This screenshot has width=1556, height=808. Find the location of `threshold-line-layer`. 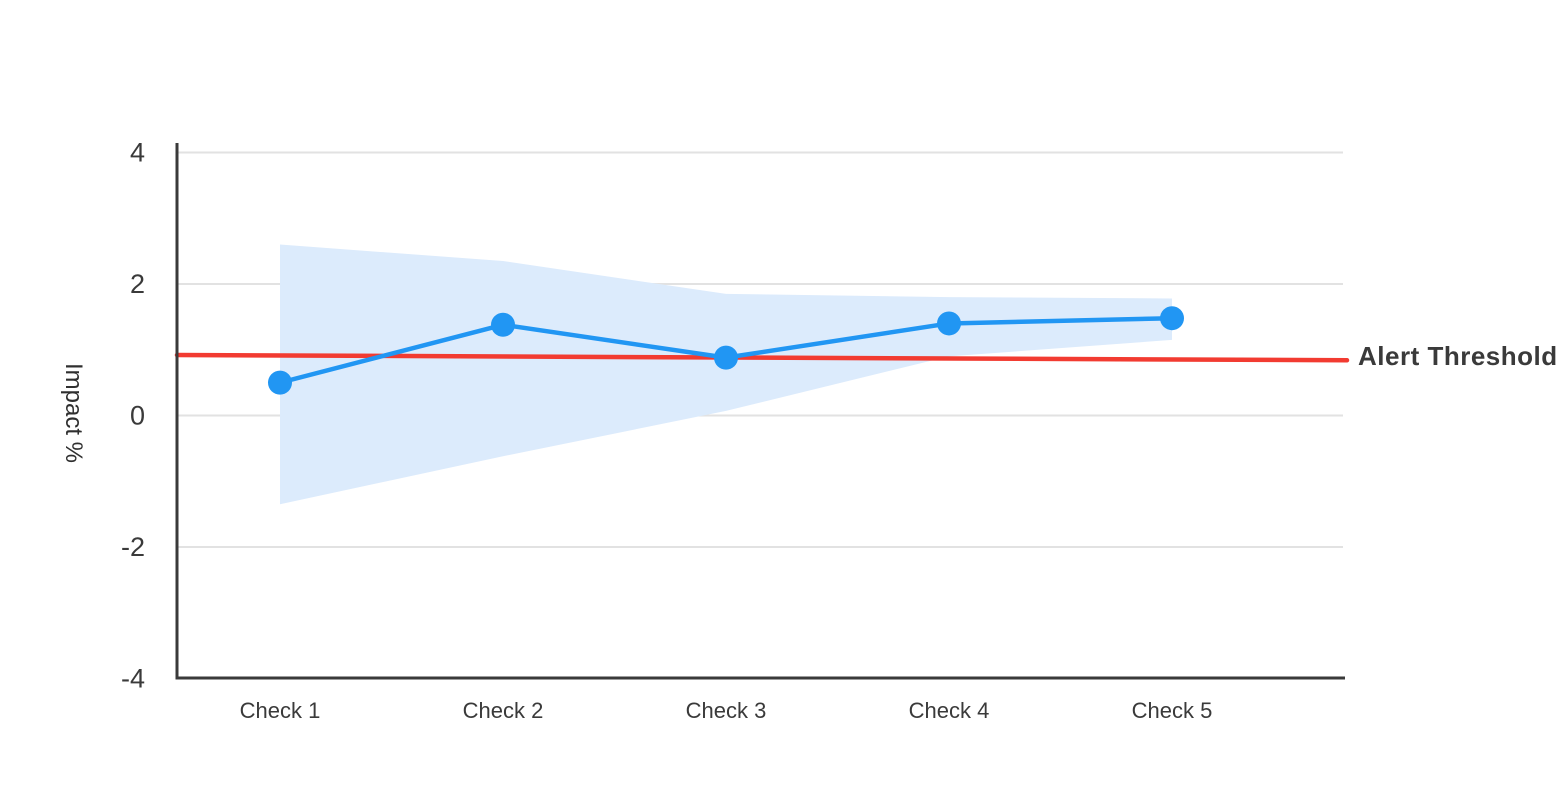

threshold-line-layer is located at coordinates (762, 357).